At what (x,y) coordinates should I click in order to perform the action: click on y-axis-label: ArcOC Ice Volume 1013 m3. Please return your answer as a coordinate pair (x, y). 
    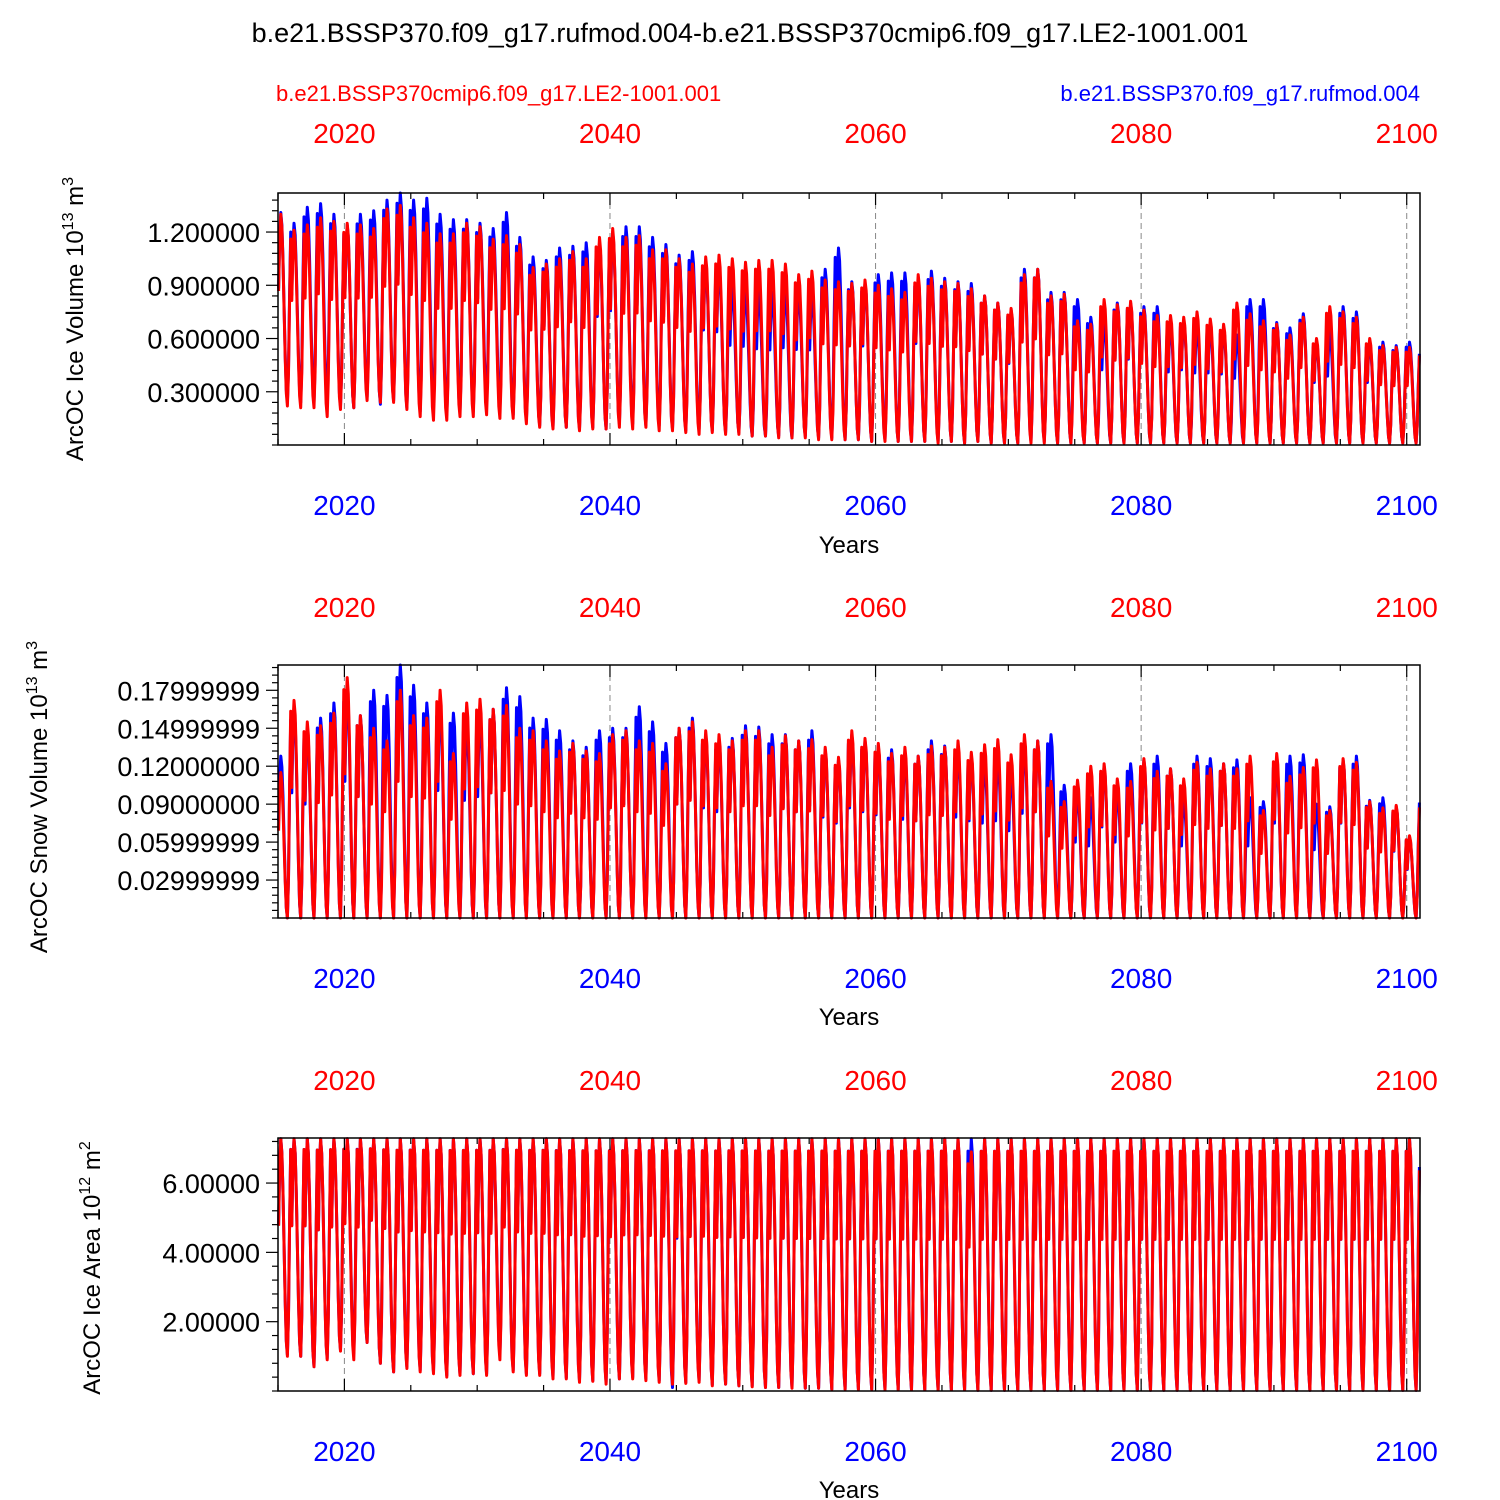
    Looking at the image, I should click on (74, 319).